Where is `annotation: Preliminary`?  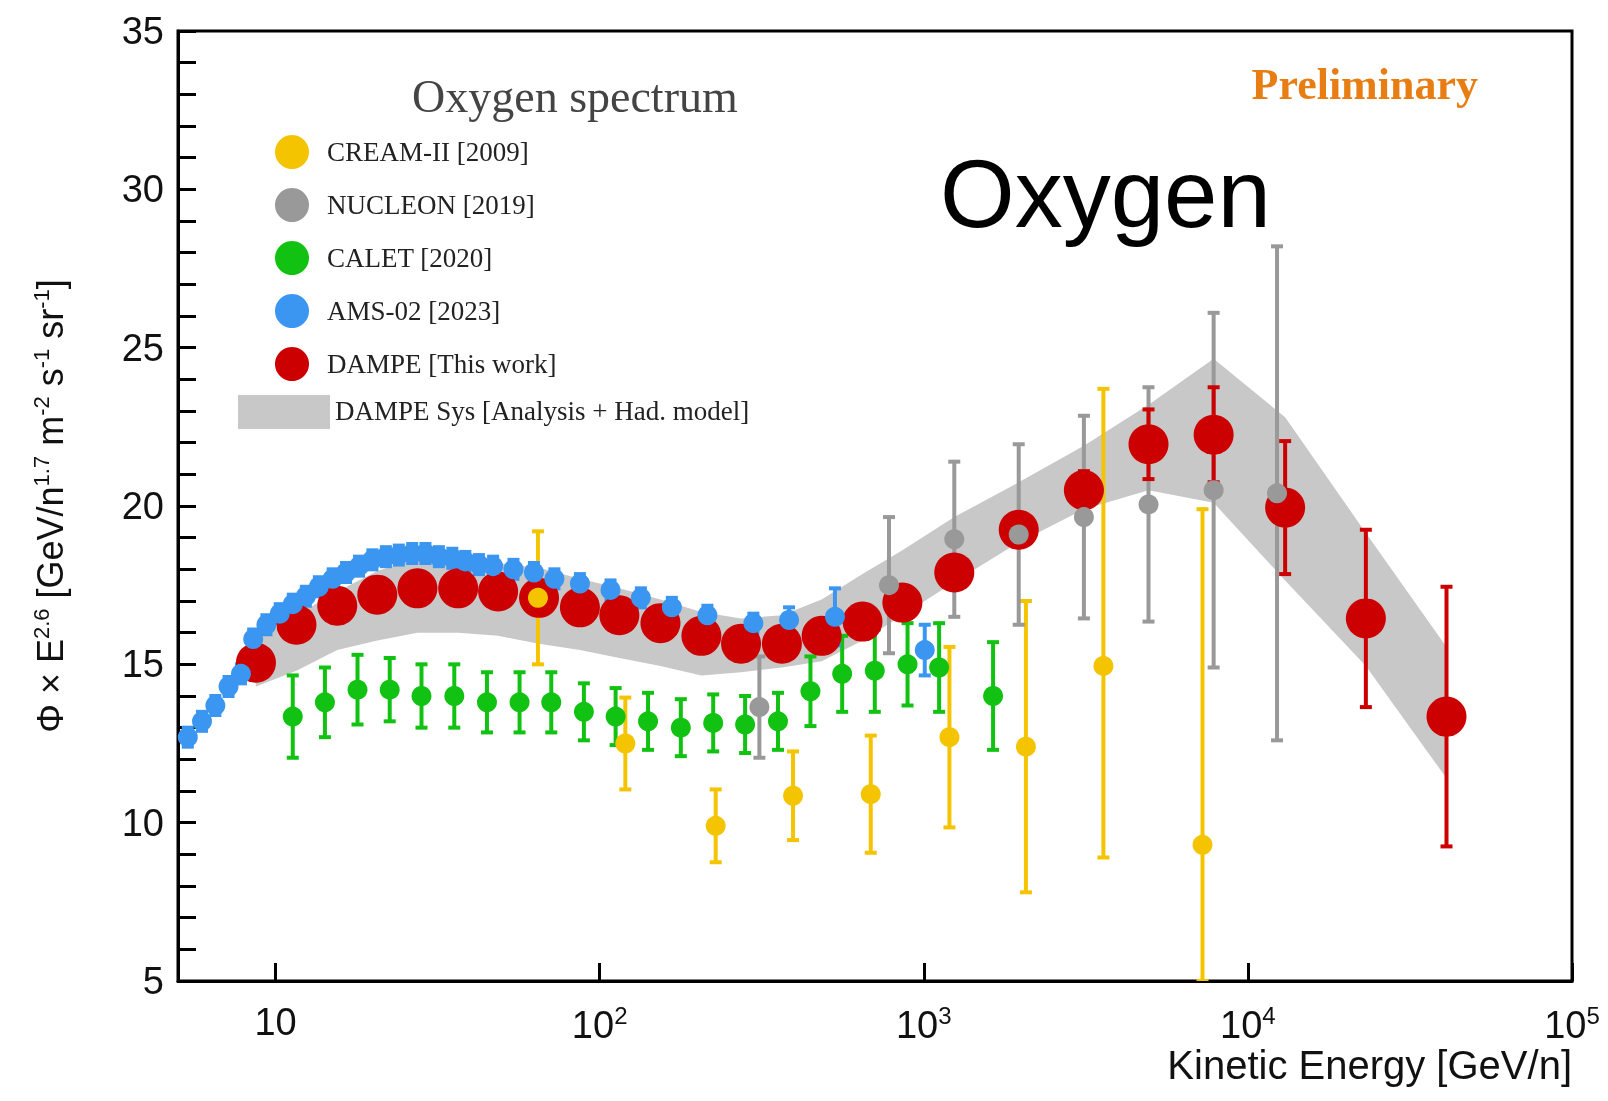 annotation: Preliminary is located at coordinates (1364, 84).